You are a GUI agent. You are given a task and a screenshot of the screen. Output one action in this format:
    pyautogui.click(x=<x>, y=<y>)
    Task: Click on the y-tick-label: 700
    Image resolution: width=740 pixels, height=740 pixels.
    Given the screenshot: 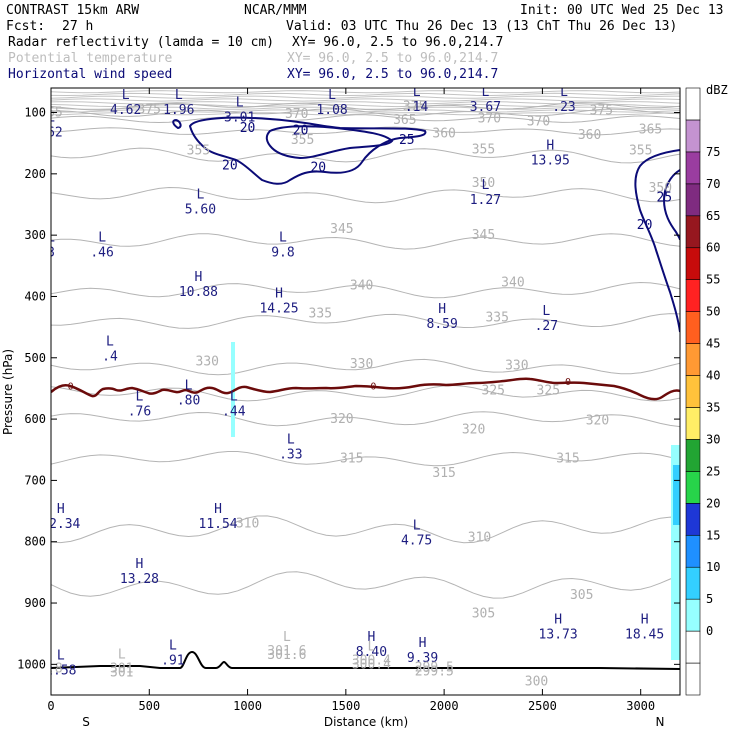 What is the action you would take?
    pyautogui.click(x=35, y=480)
    